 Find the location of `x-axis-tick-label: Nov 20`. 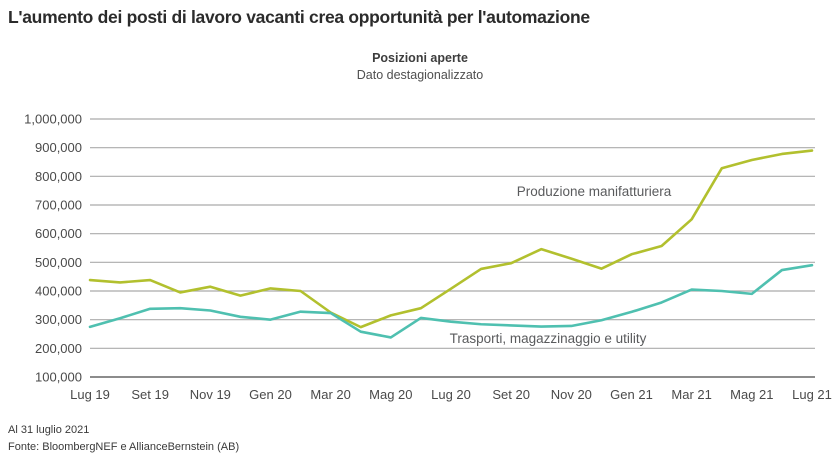

x-axis-tick-label: Nov 20 is located at coordinates (571, 394).